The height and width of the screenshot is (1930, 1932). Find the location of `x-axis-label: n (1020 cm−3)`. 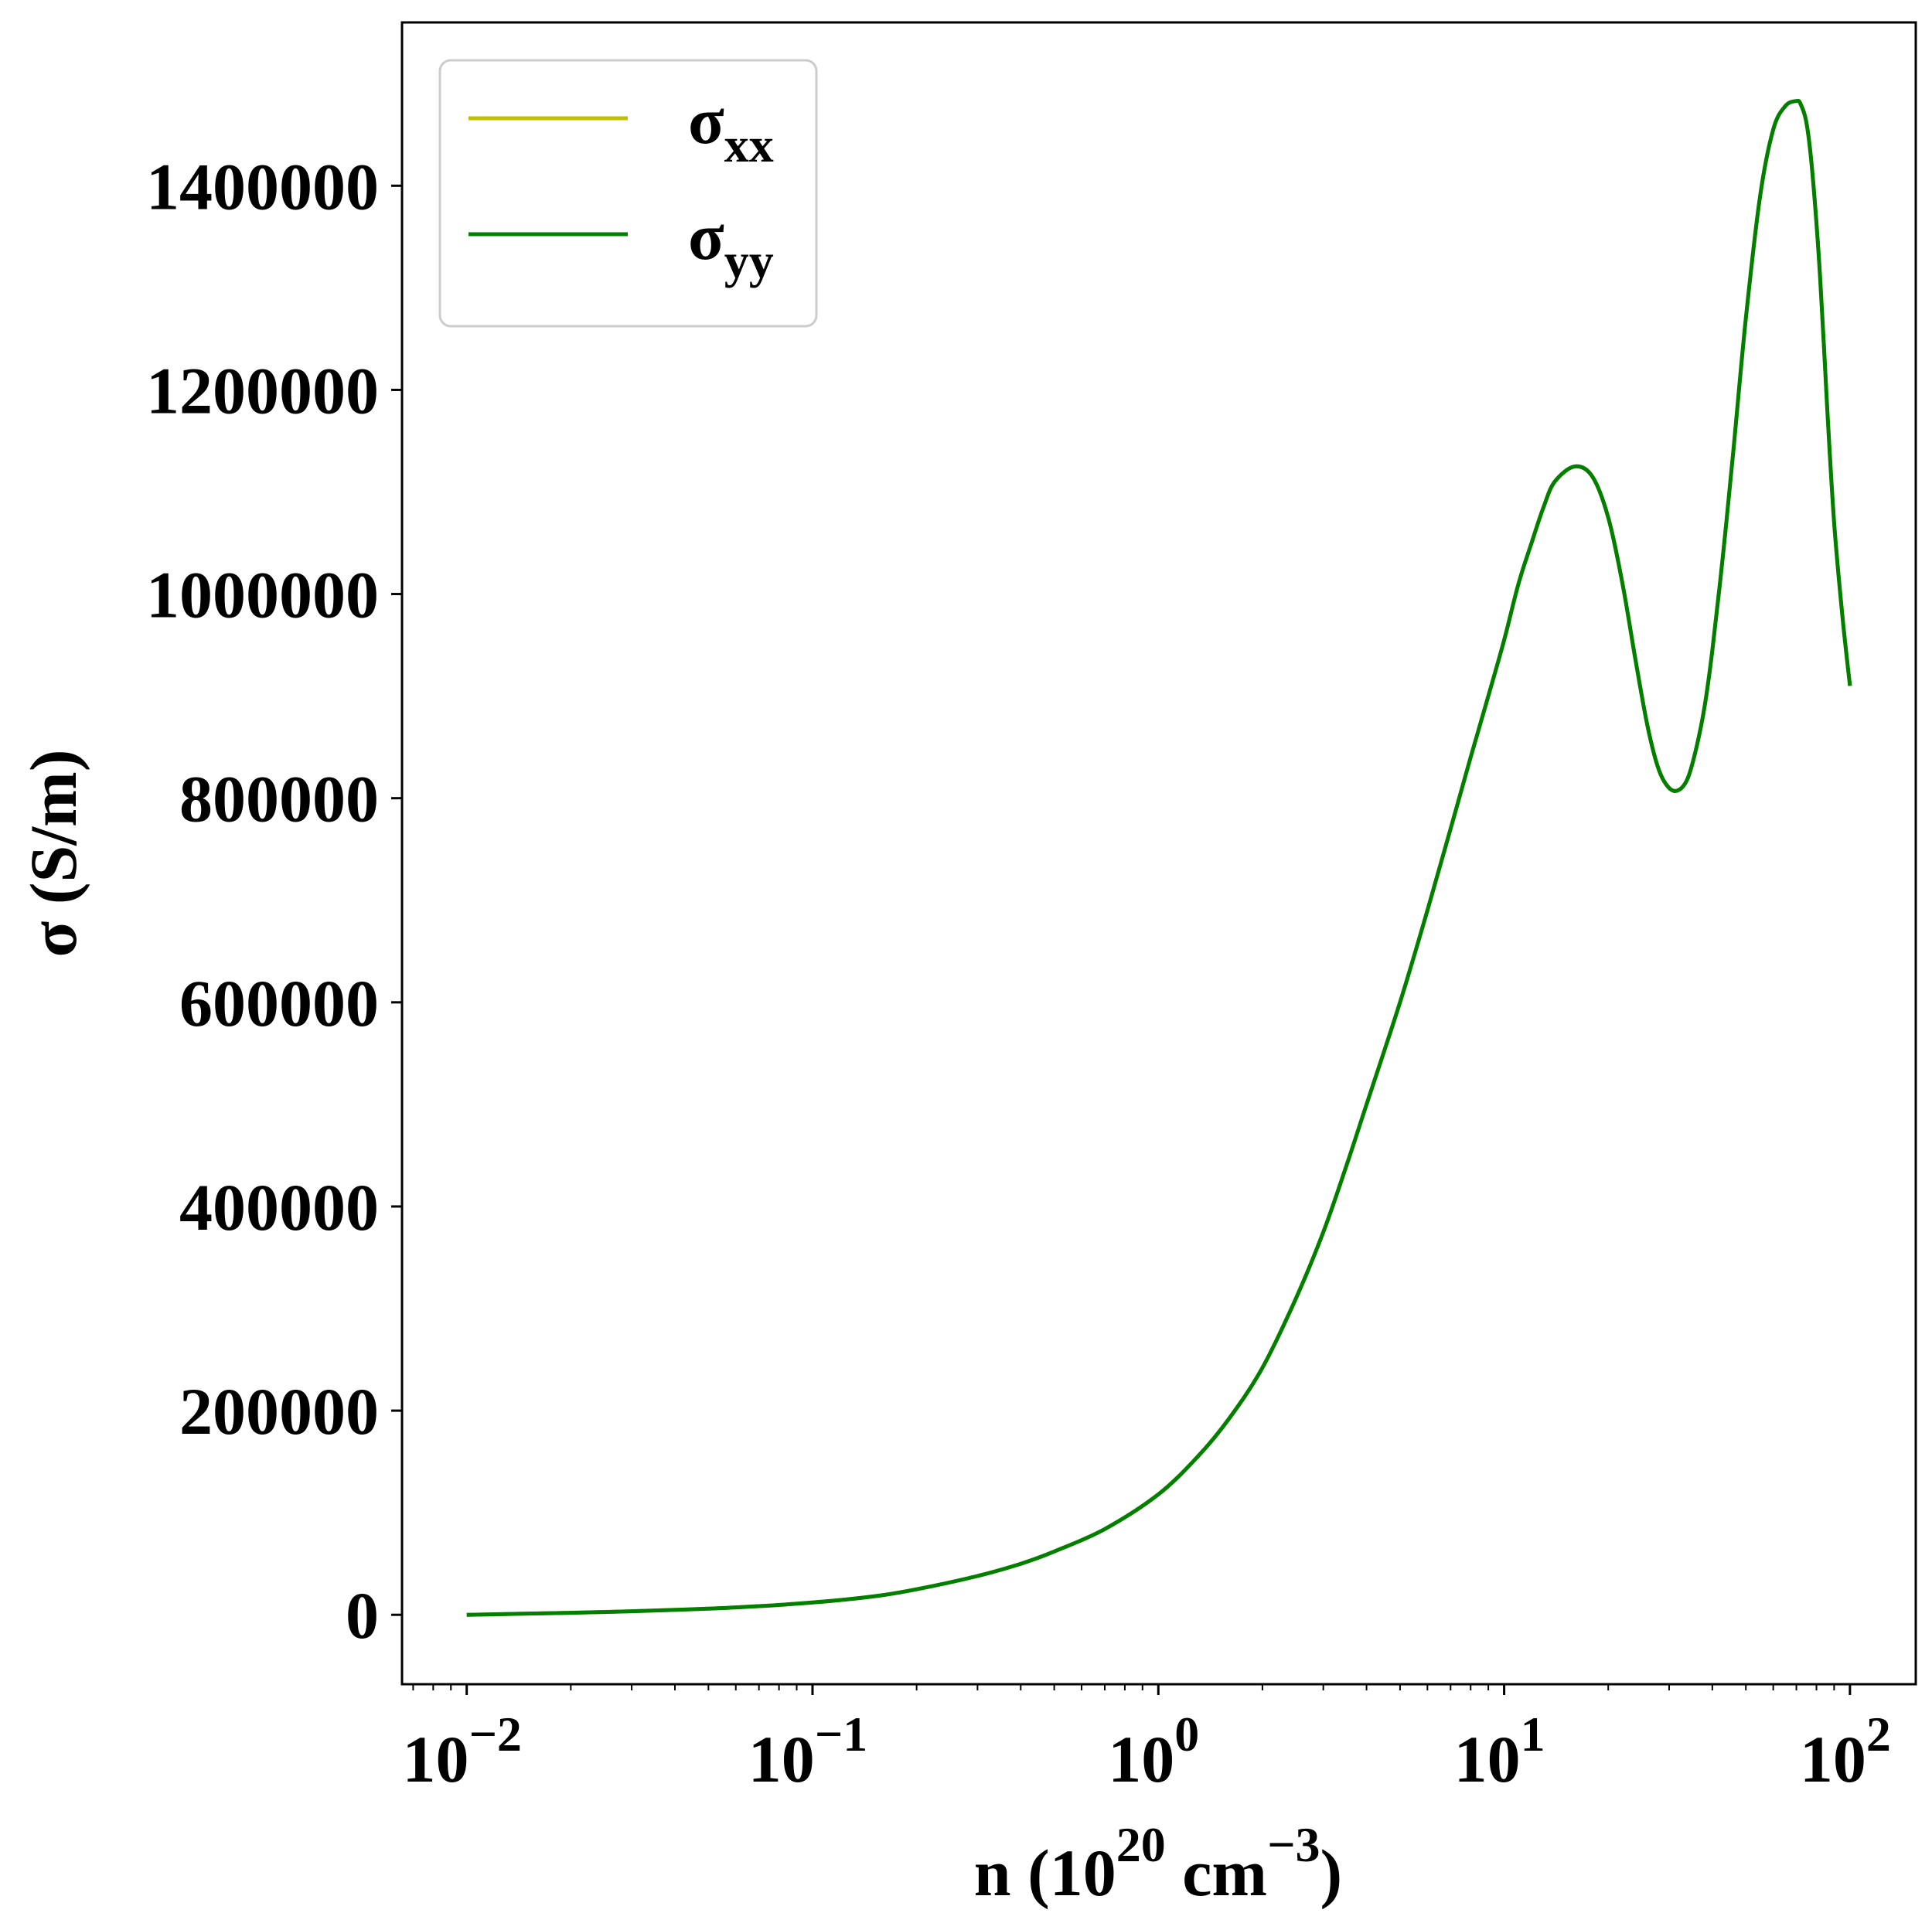

x-axis-label: n (1020 cm−3) is located at coordinates (1158, 1863).